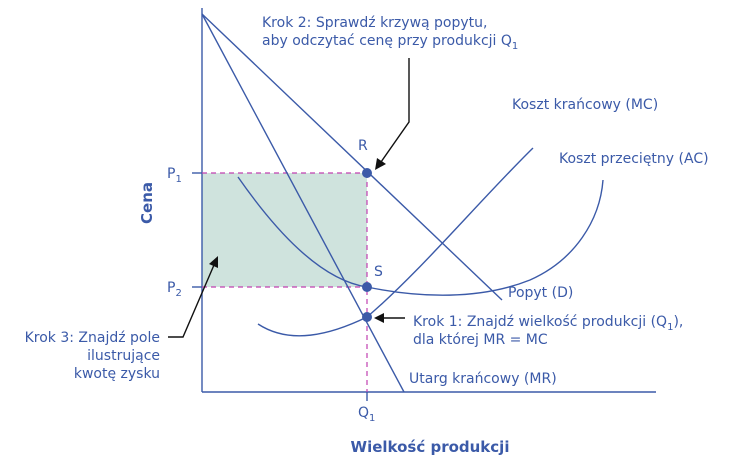 Image resolution: width=735 pixels, height=457 pixels. Describe the element at coordinates (92, 338) in the screenshot. I see `step3-line1: Krok 3: Znajdź pole` at that location.